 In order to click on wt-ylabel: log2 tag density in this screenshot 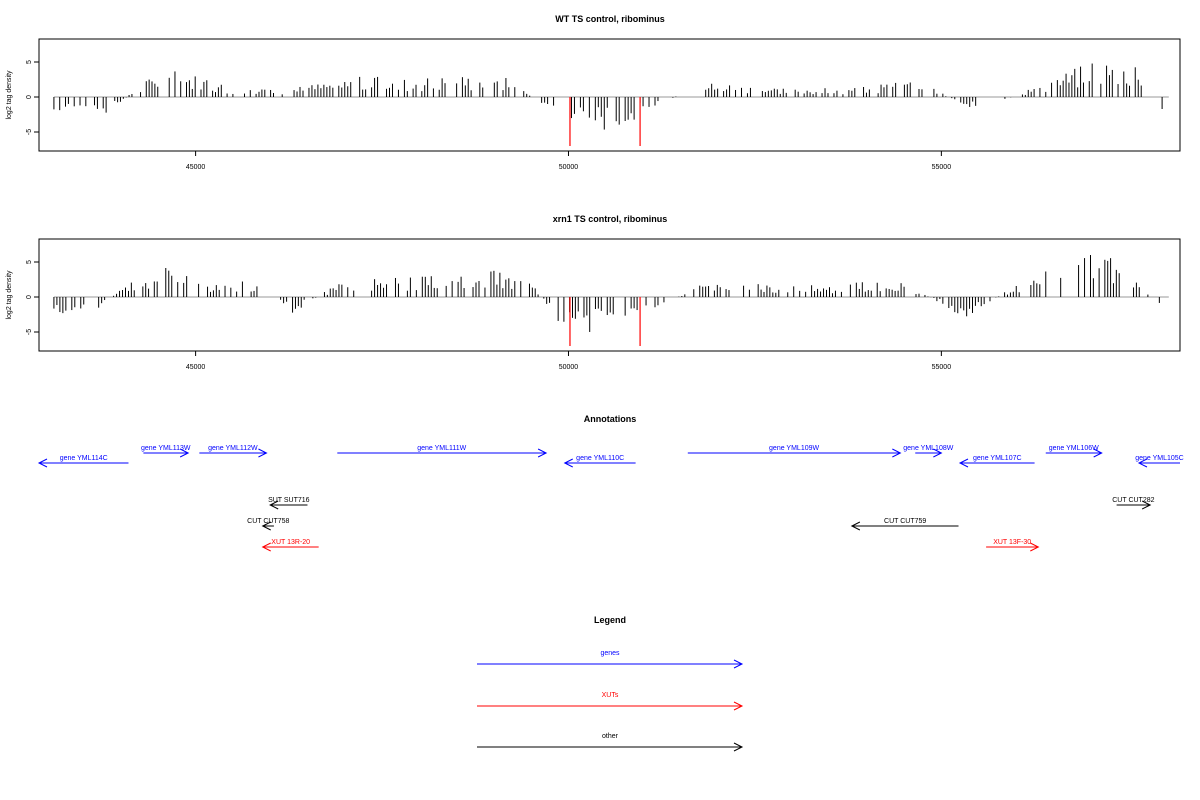, I will do `click(9, 95)`.